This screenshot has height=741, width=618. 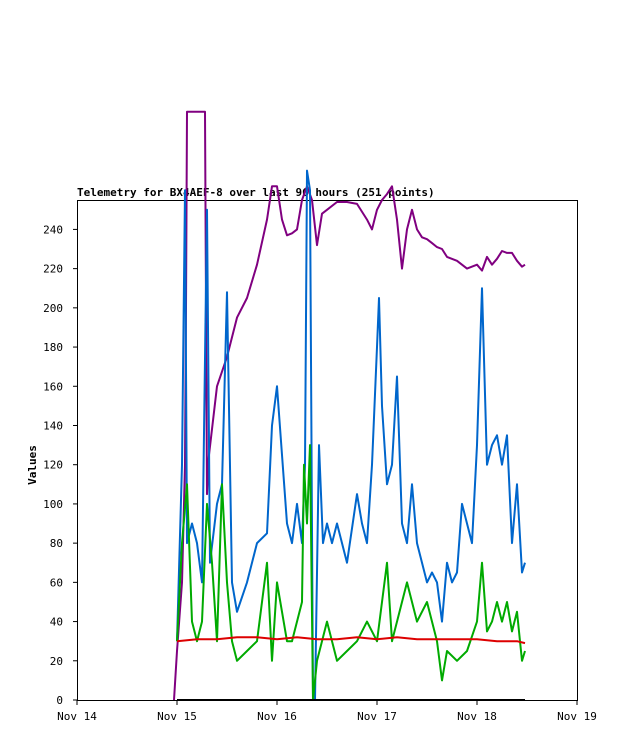 What do you see at coordinates (56, 582) in the screenshot?
I see `y-tick-label: 60` at bounding box center [56, 582].